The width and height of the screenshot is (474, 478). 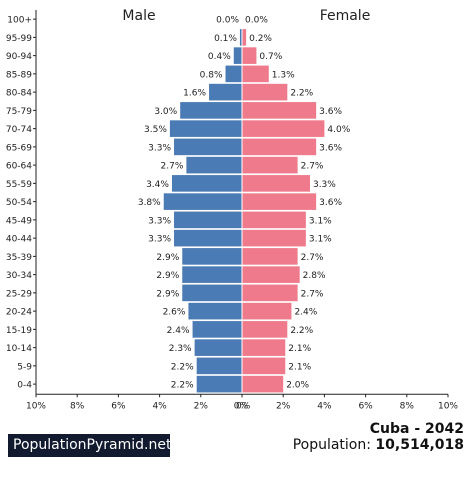 I want to click on male-value-label: 2.7%, so click(x=172, y=167).